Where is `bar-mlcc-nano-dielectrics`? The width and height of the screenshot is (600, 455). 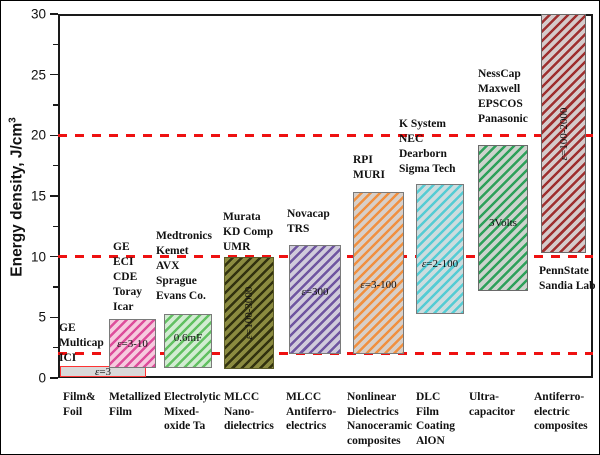 bar-mlcc-nano-dielectrics is located at coordinates (249, 313).